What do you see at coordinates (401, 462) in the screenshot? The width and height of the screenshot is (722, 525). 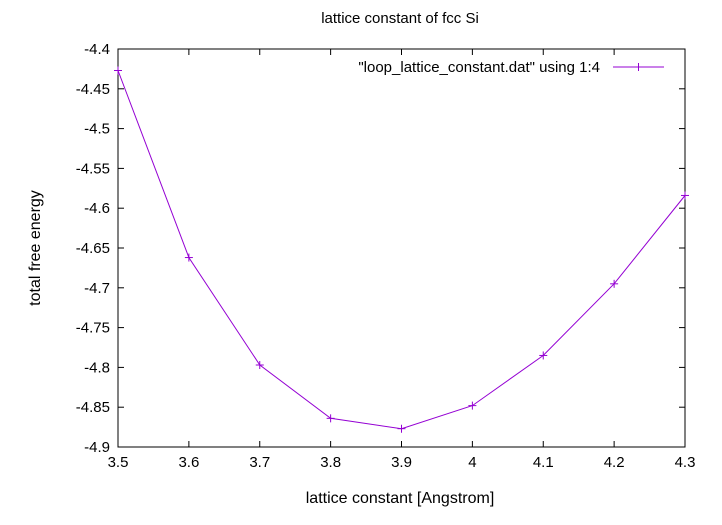 I see `x-tick-label: 3.9` at bounding box center [401, 462].